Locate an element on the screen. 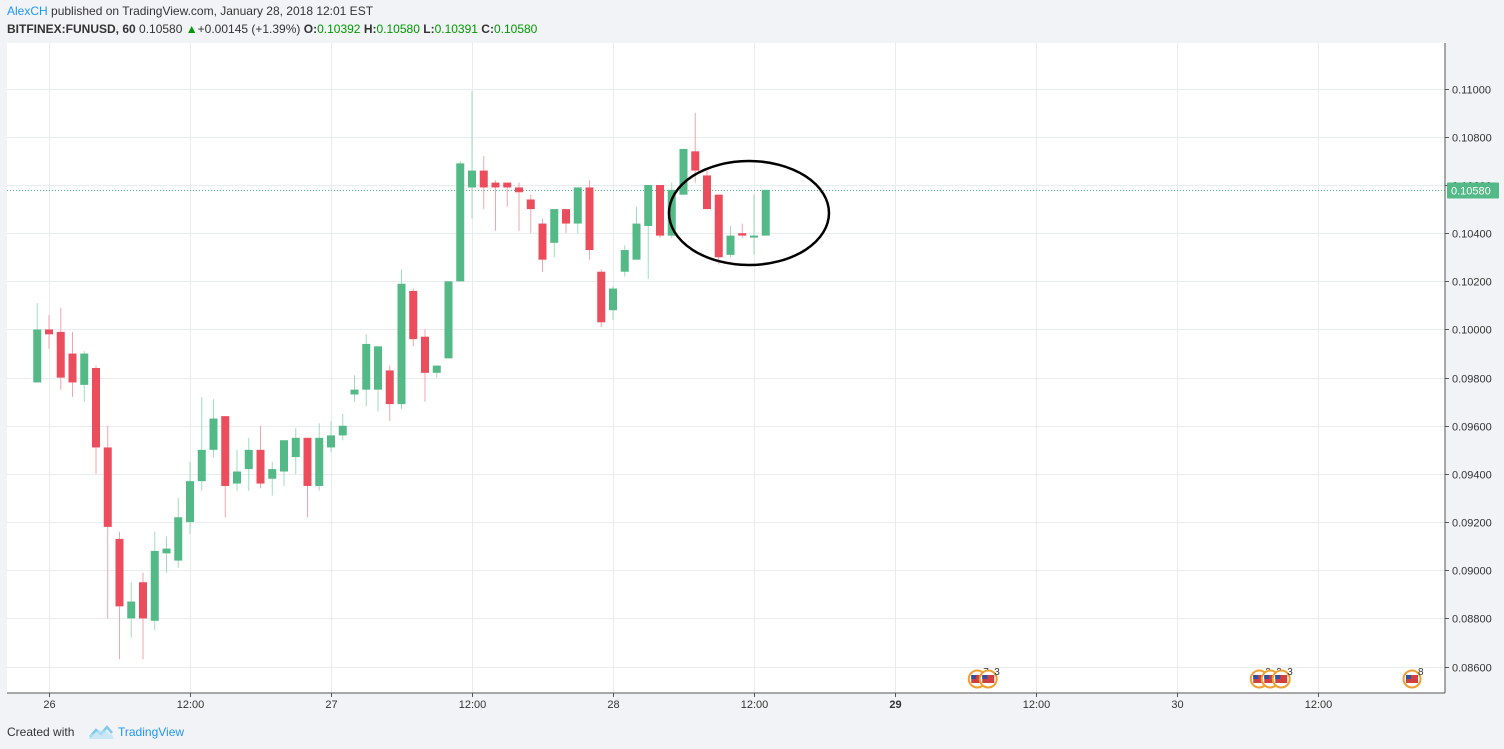  low-value: 0.10391 is located at coordinates (456, 29).